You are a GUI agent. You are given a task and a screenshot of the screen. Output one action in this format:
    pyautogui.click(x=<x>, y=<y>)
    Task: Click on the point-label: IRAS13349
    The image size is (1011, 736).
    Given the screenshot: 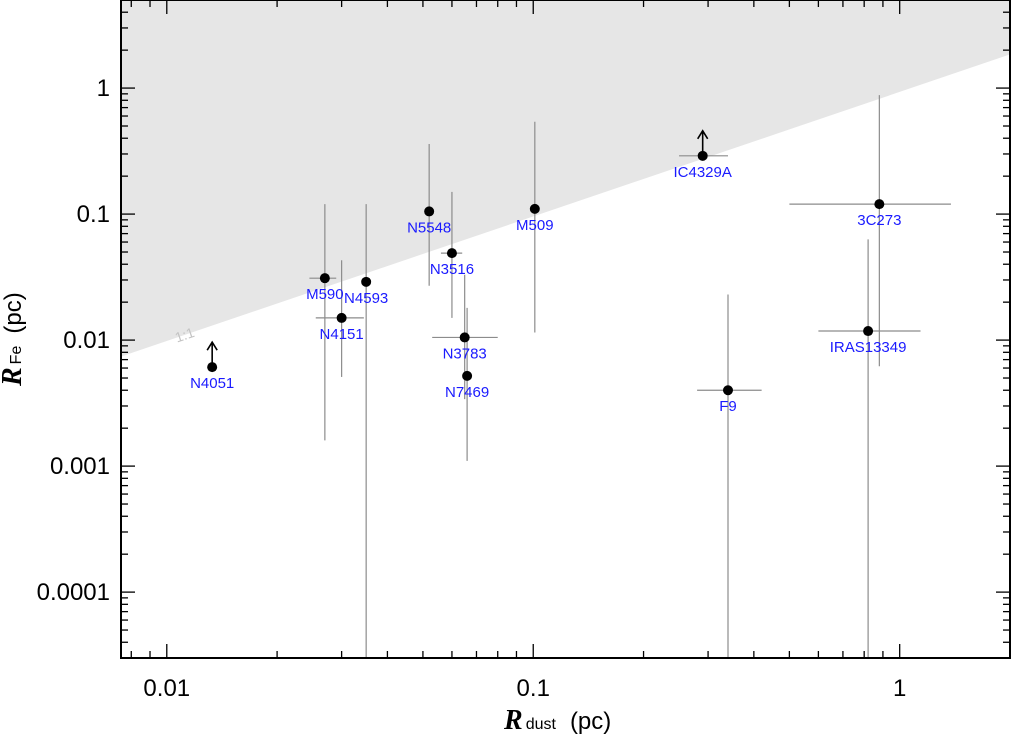 What is the action you would take?
    pyautogui.click(x=868, y=347)
    